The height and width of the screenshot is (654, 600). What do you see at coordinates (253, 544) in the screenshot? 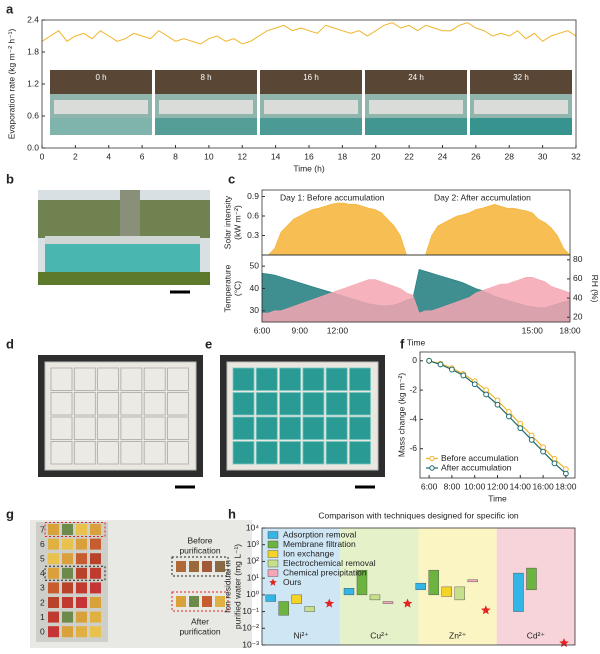
I see `y-tick-label: 10³` at bounding box center [253, 544].